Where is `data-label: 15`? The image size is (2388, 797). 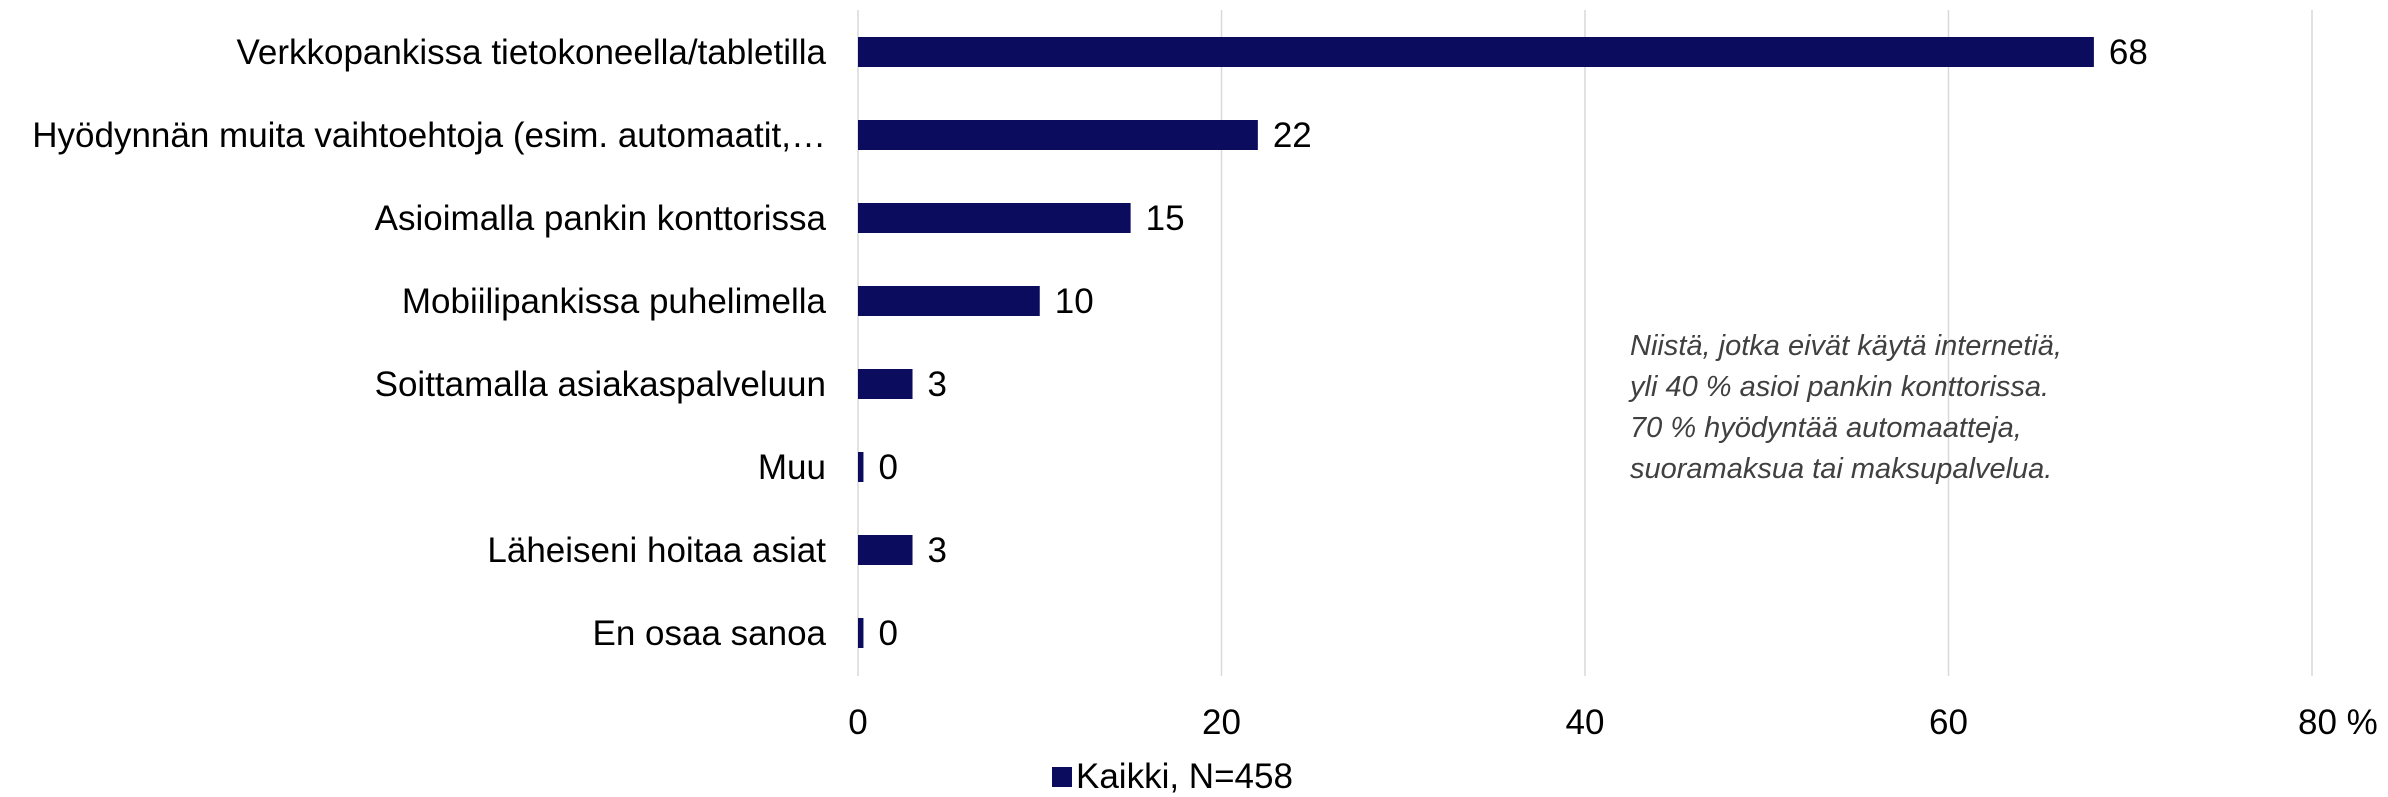
data-label: 15 is located at coordinates (1165, 218).